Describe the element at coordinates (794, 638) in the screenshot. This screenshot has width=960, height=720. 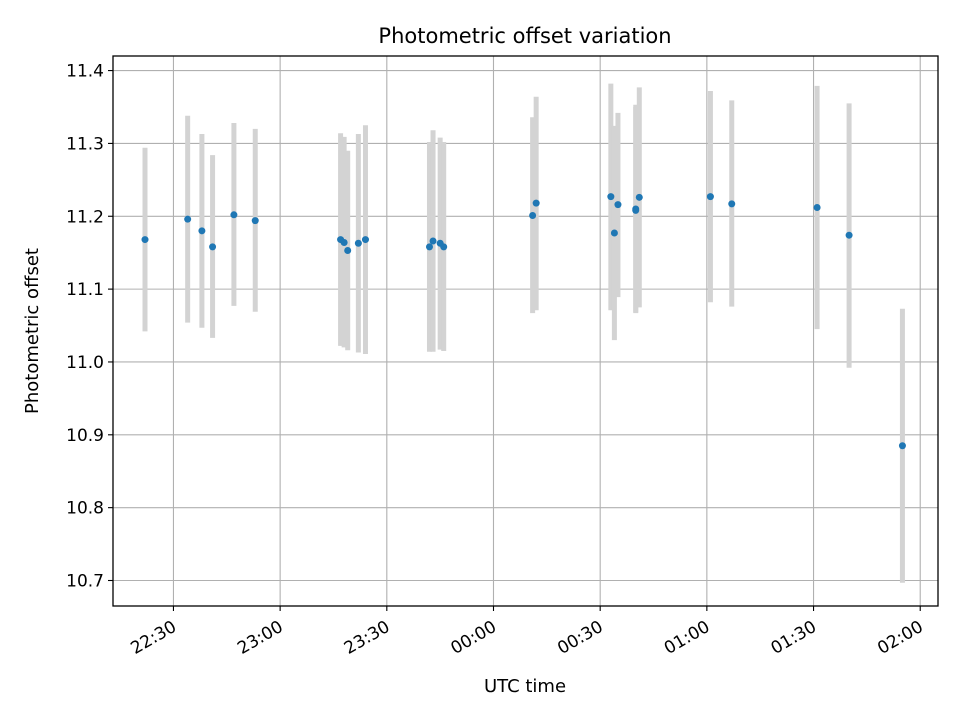
I see `x-tick-label: 01:30` at that location.